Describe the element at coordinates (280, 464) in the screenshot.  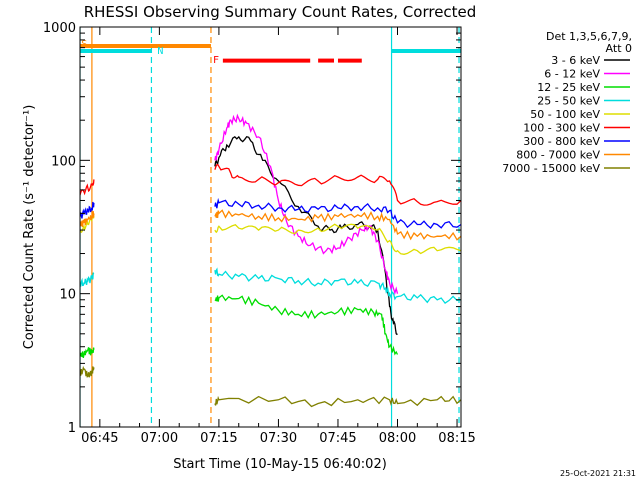
I see `x-axis-label: Start Time (10-May-15 06:40:02)` at that location.